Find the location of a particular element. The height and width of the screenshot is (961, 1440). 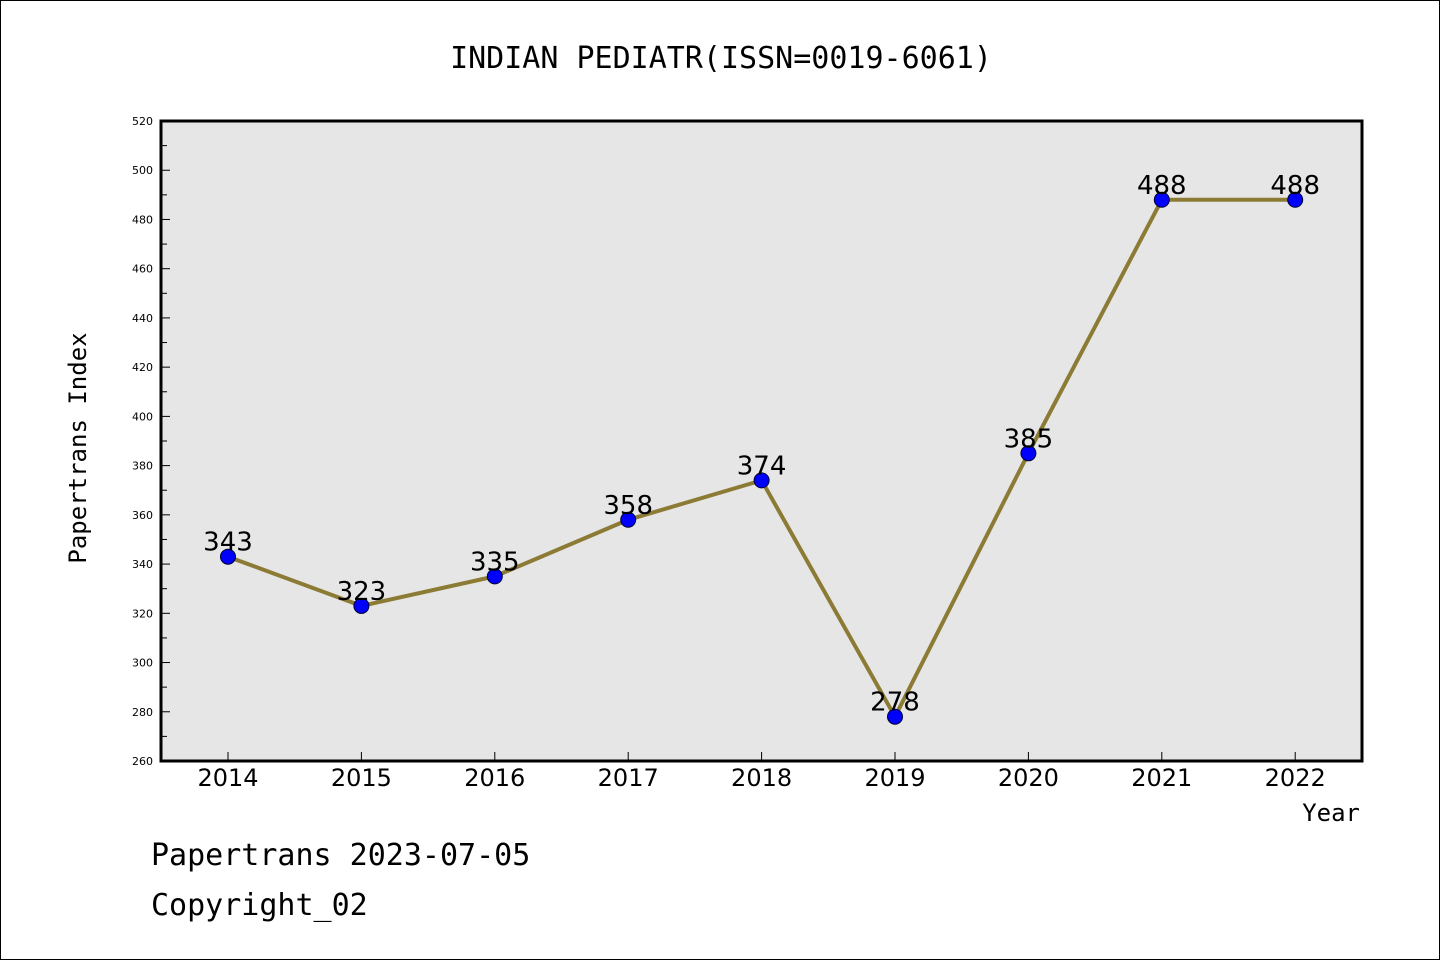

y-tick-label: 320 is located at coordinates (142, 613).